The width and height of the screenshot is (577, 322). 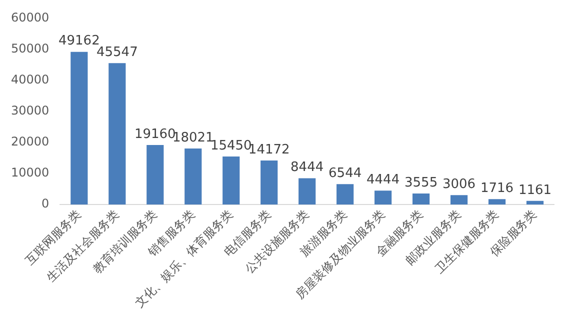 What do you see at coordinates (30, 79) in the screenshot?
I see `y-tick-label: 40000` at bounding box center [30, 79].